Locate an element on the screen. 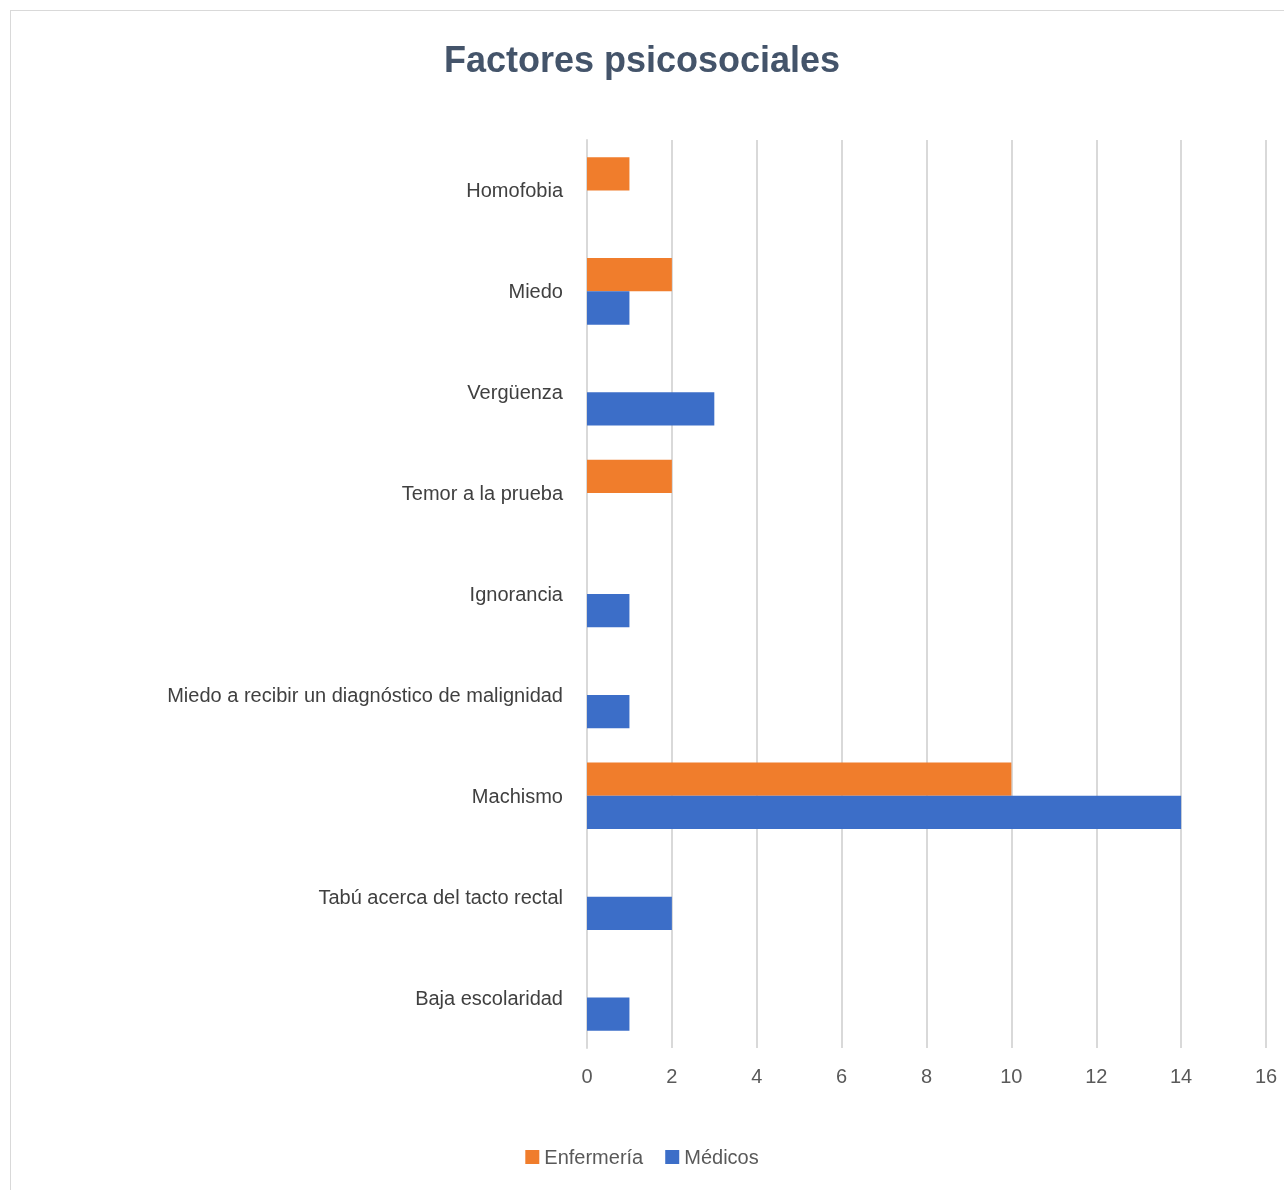 The height and width of the screenshot is (1190, 1284). x-tick-label: 6 is located at coordinates (842, 1076).